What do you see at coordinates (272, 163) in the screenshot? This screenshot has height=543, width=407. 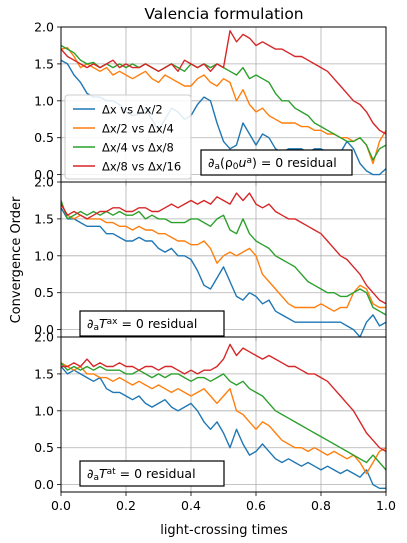 I see `annotation-text: ∂a(ρ0ua) = 0 residual` at bounding box center [272, 163].